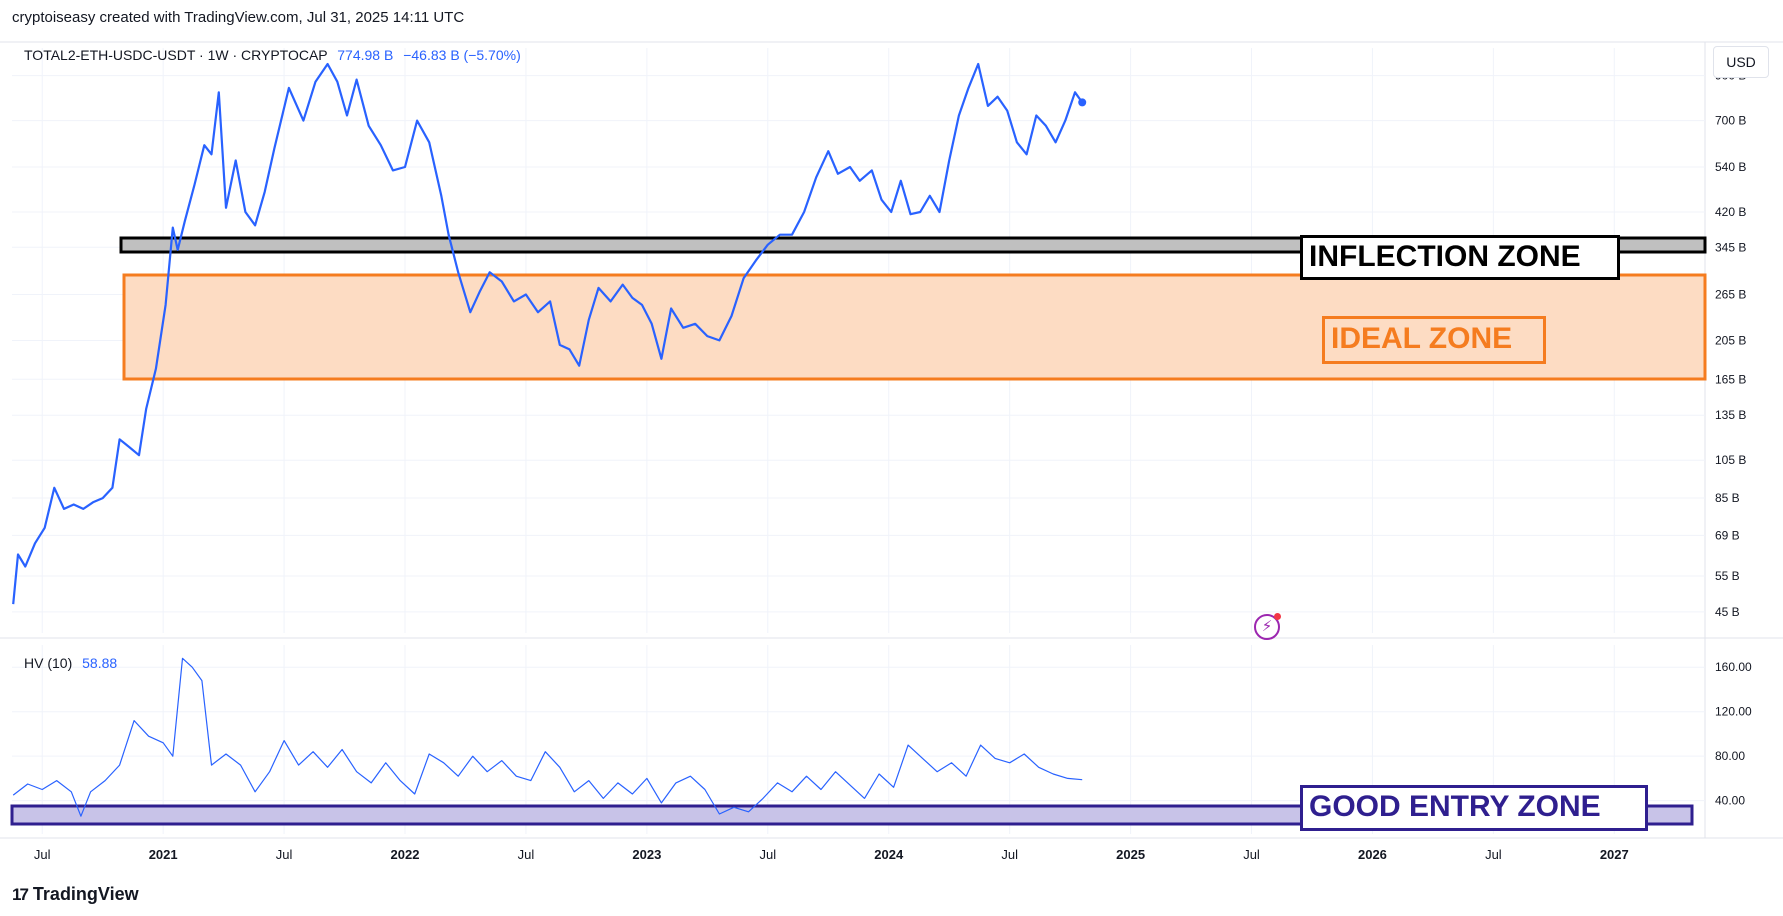 Image resolution: width=1783 pixels, height=916 pixels. What do you see at coordinates (48, 663) in the screenshot?
I see `hv-indicator-name: HV (10)` at bounding box center [48, 663].